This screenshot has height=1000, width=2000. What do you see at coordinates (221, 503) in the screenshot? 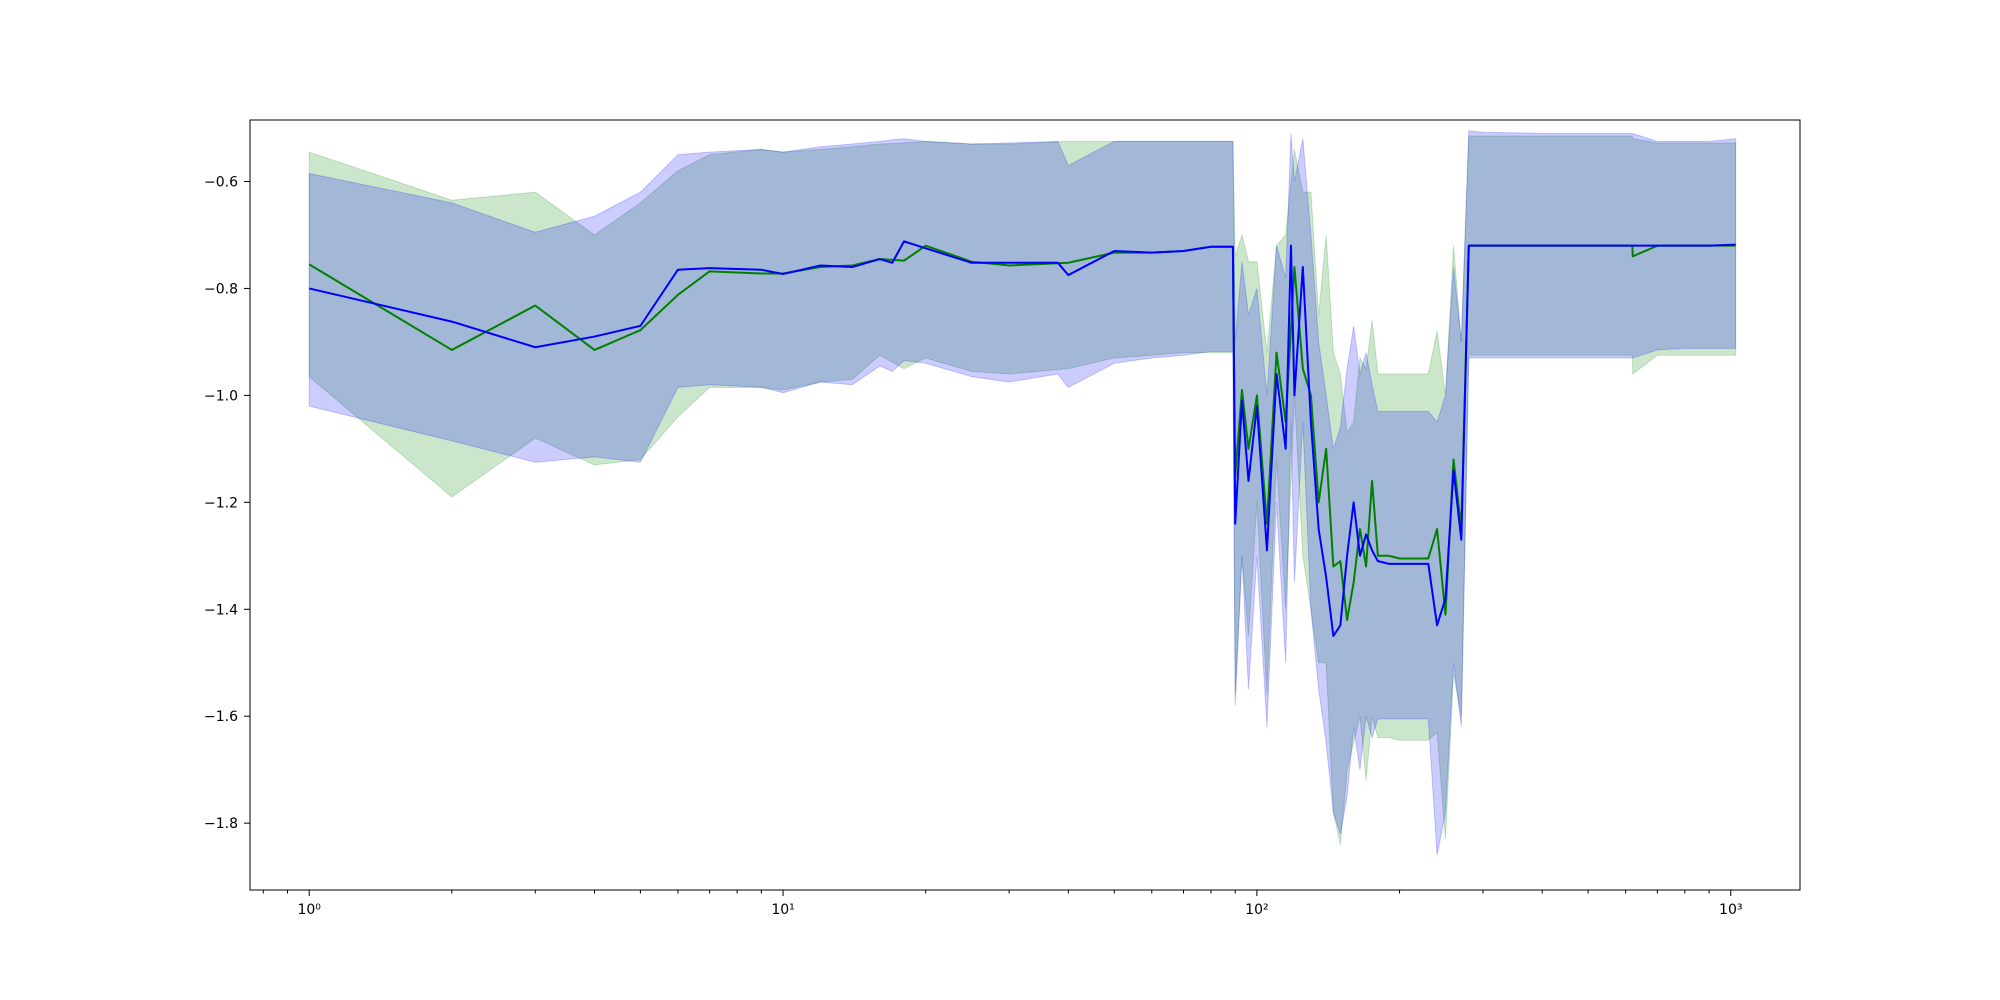
I see `y-tick-label: −1.2` at bounding box center [221, 503].